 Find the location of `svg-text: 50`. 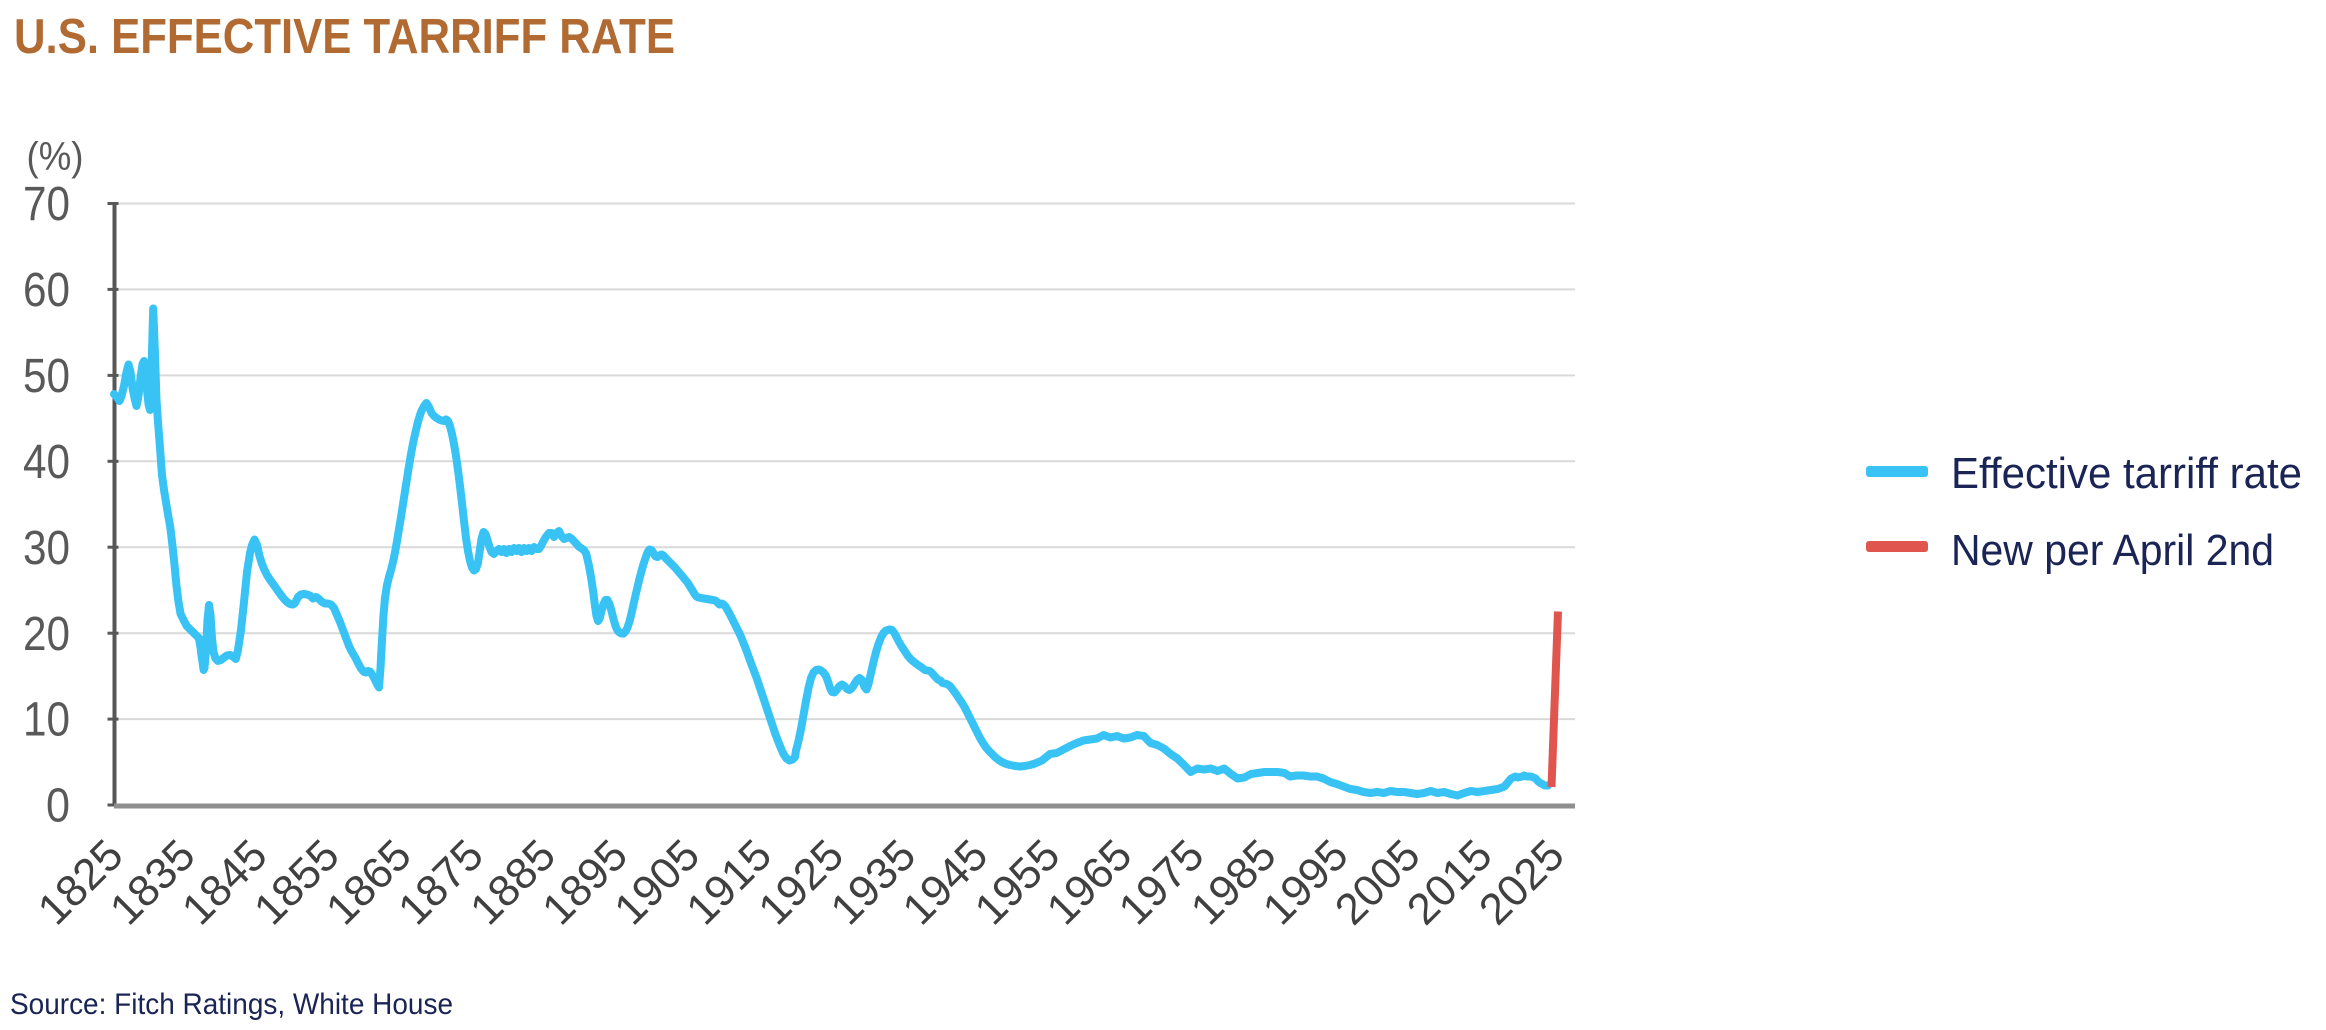

svg-text: 50 is located at coordinates (46, 376).